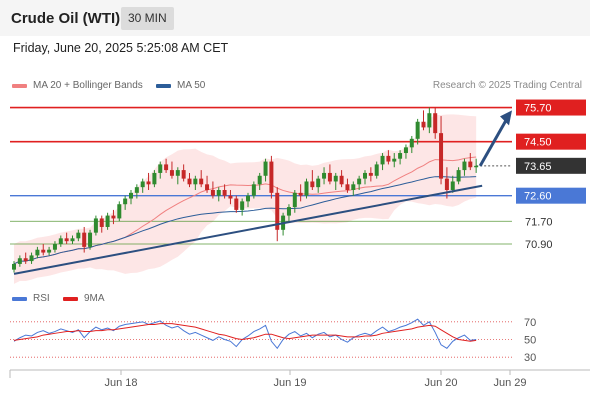  Describe the element at coordinates (147, 18) in the screenshot. I see `interval-button: 30 MIN` at that location.